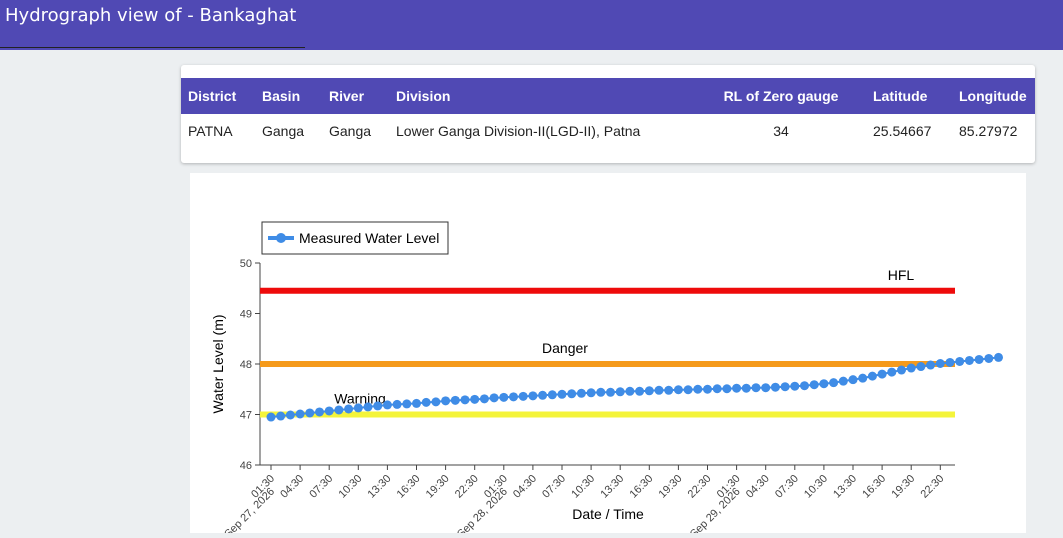 The image size is (1063, 538). What do you see at coordinates (218, 96) in the screenshot?
I see `header-district: District` at bounding box center [218, 96].